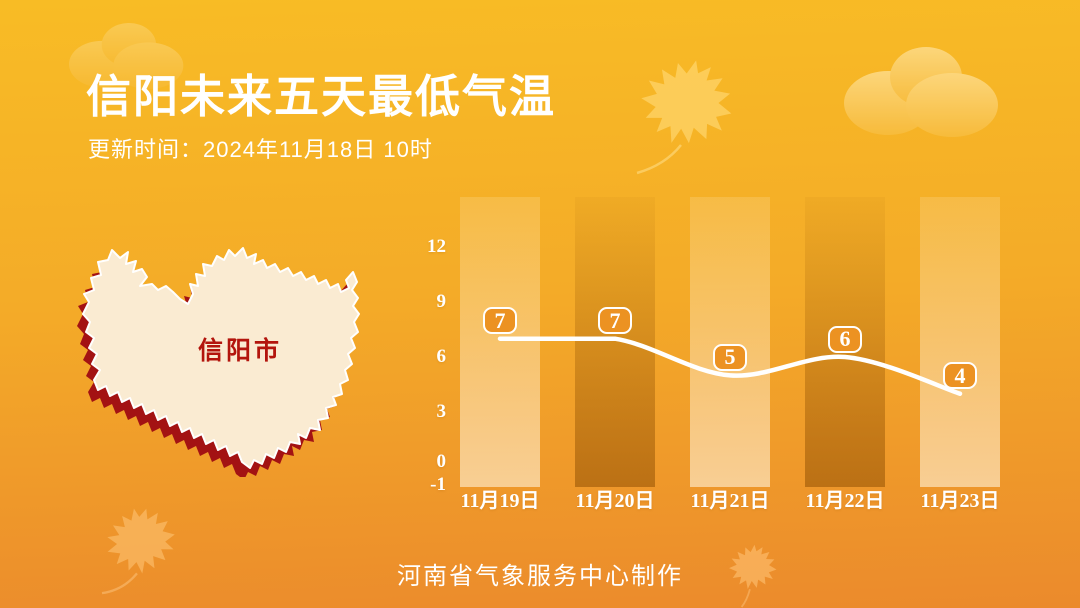 This screenshot has width=1080, height=608. Describe the element at coordinates (540, 576) in the screenshot. I see `credit-text: 河南省气象服务中心制作` at that location.